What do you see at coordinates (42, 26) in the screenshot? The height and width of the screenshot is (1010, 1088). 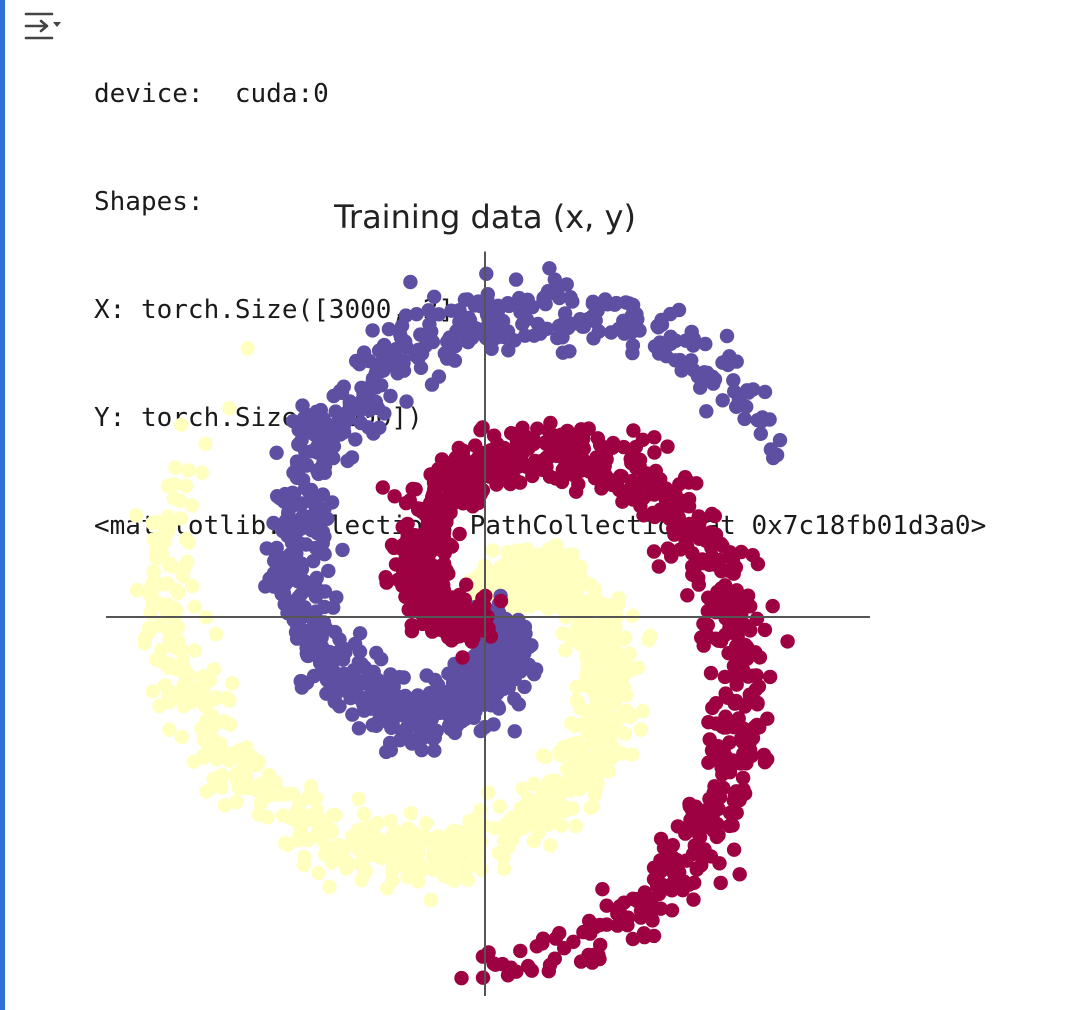 I see `collapse-output-icon` at bounding box center [42, 26].